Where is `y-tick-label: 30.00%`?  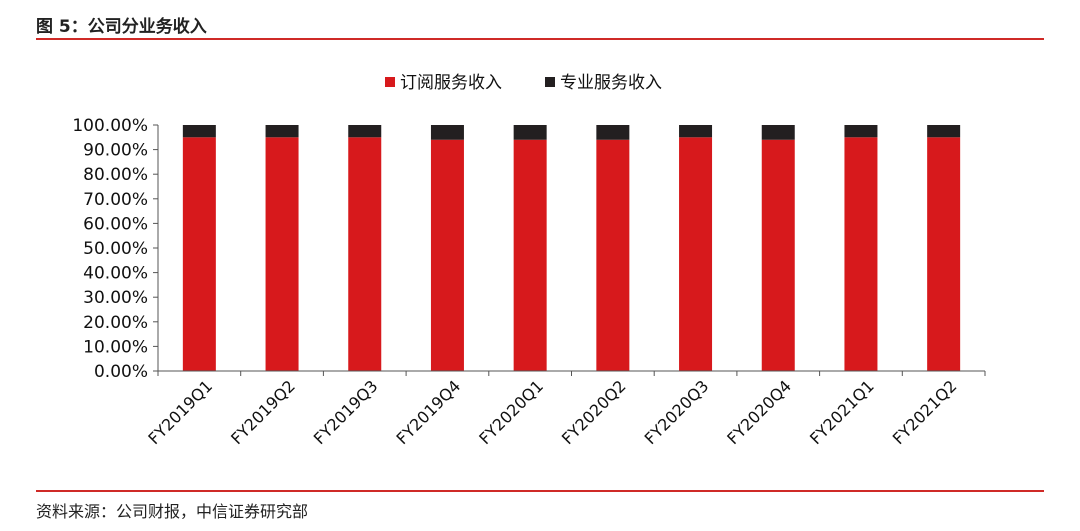
y-tick-label: 30.00% is located at coordinates (115, 298).